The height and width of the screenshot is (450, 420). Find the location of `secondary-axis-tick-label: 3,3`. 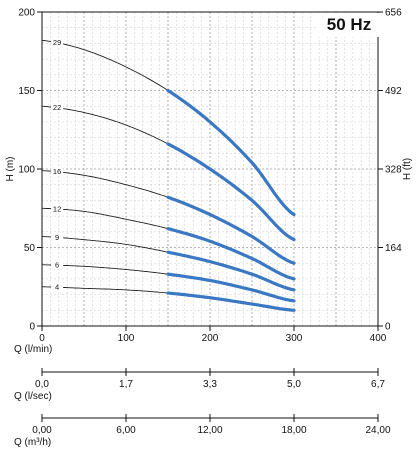

secondary-axis-tick-label: 3,3 is located at coordinates (210, 384).